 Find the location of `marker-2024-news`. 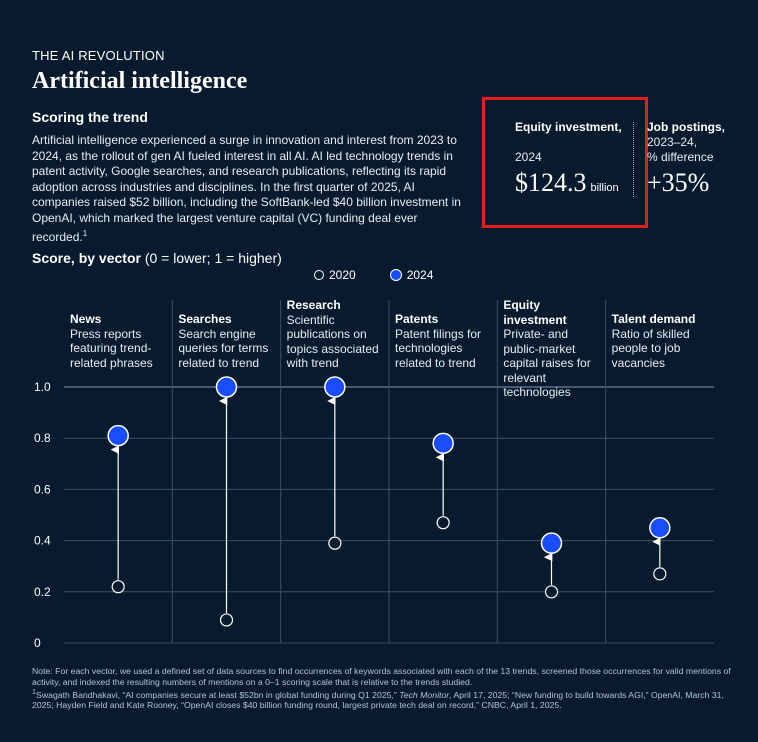

marker-2024-news is located at coordinates (118, 435).